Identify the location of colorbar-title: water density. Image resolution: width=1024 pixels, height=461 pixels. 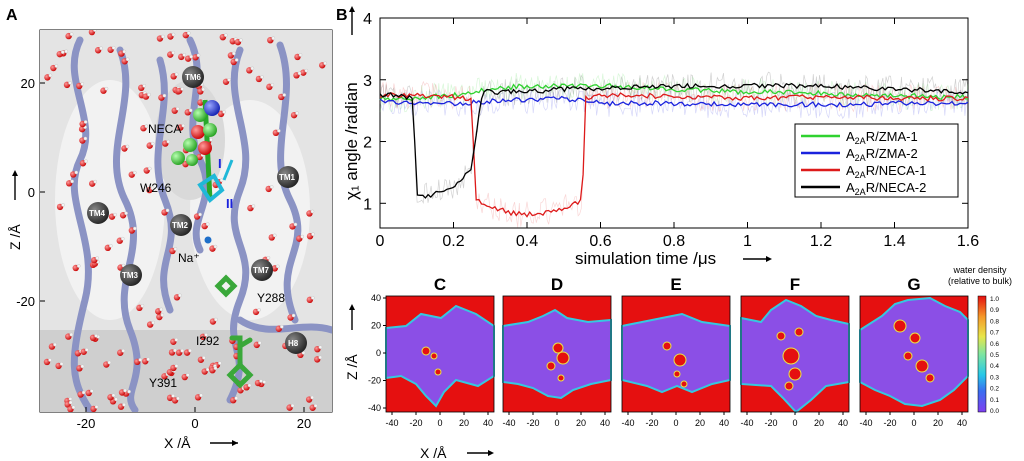
(979, 270).